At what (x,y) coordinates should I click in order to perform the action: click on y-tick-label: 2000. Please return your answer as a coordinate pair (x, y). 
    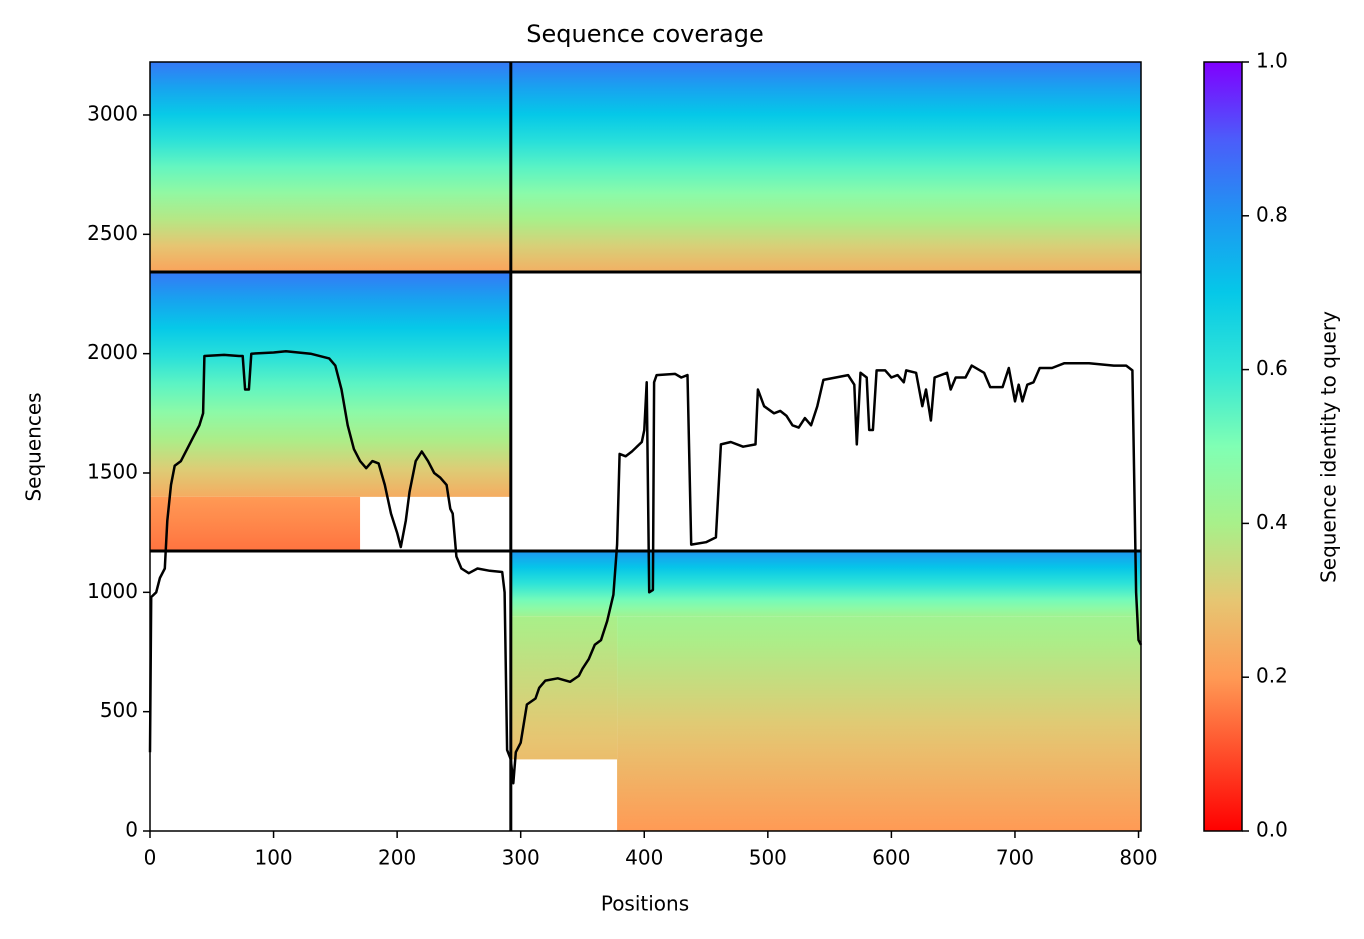
    Looking at the image, I should click on (112, 352).